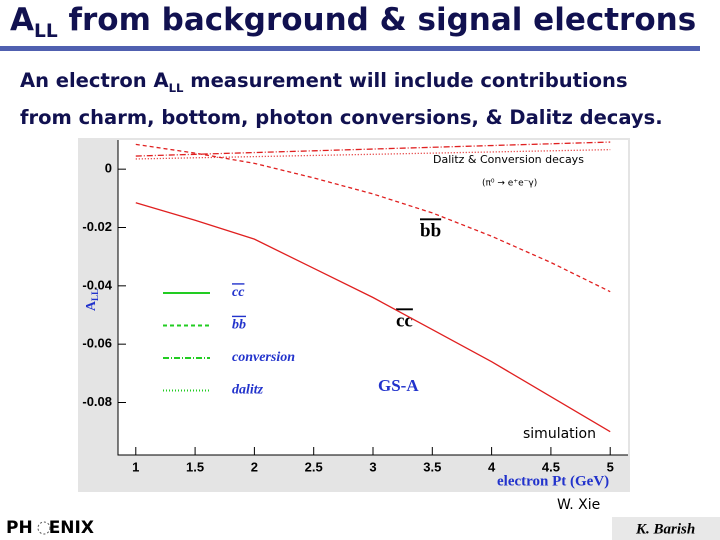 This screenshot has width=720, height=540. I want to click on annotation: bb, so click(430, 230).